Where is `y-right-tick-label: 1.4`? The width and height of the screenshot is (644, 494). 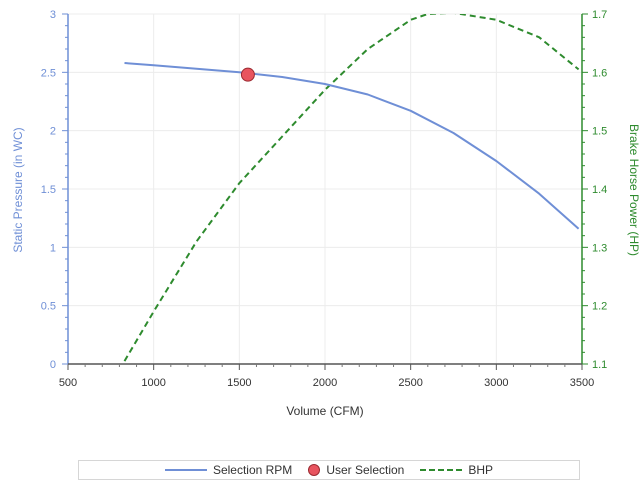
y-right-tick-label: 1.4 is located at coordinates (599, 190).